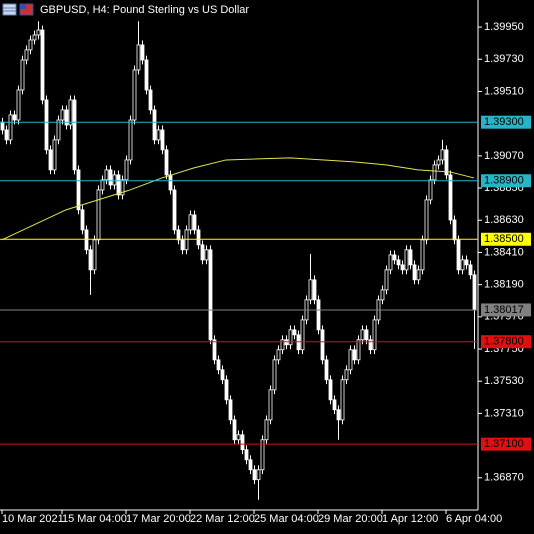  What do you see at coordinates (504, 156) in the screenshot?
I see `y-tick-label: 1.39070` at bounding box center [504, 156].